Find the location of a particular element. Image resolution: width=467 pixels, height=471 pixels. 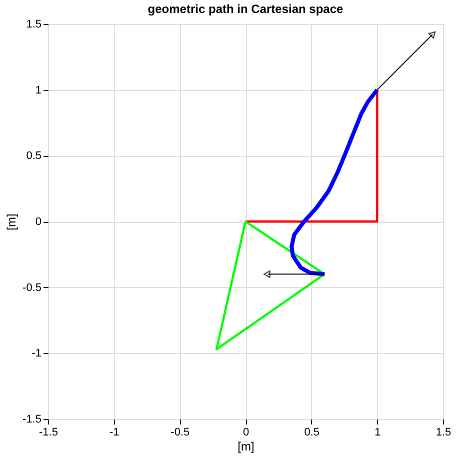

y-tick-label: 0.5 is located at coordinates (34, 156).